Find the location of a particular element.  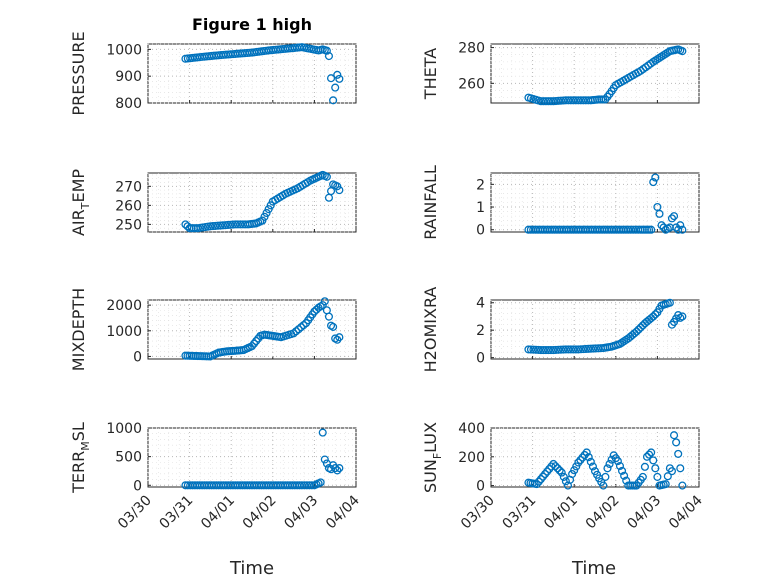

y-tick-label: 2000 is located at coordinates (124, 306).